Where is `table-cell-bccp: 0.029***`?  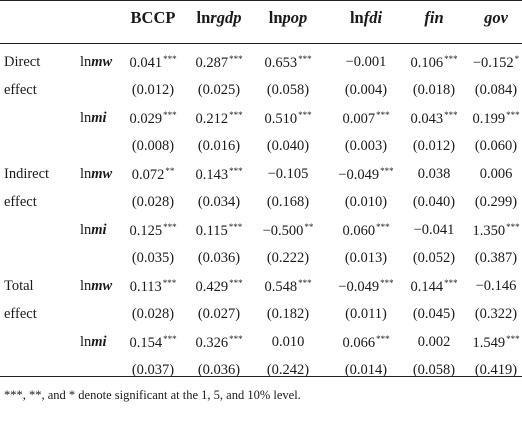 table-cell-bccp: 0.029*** is located at coordinates (153, 118).